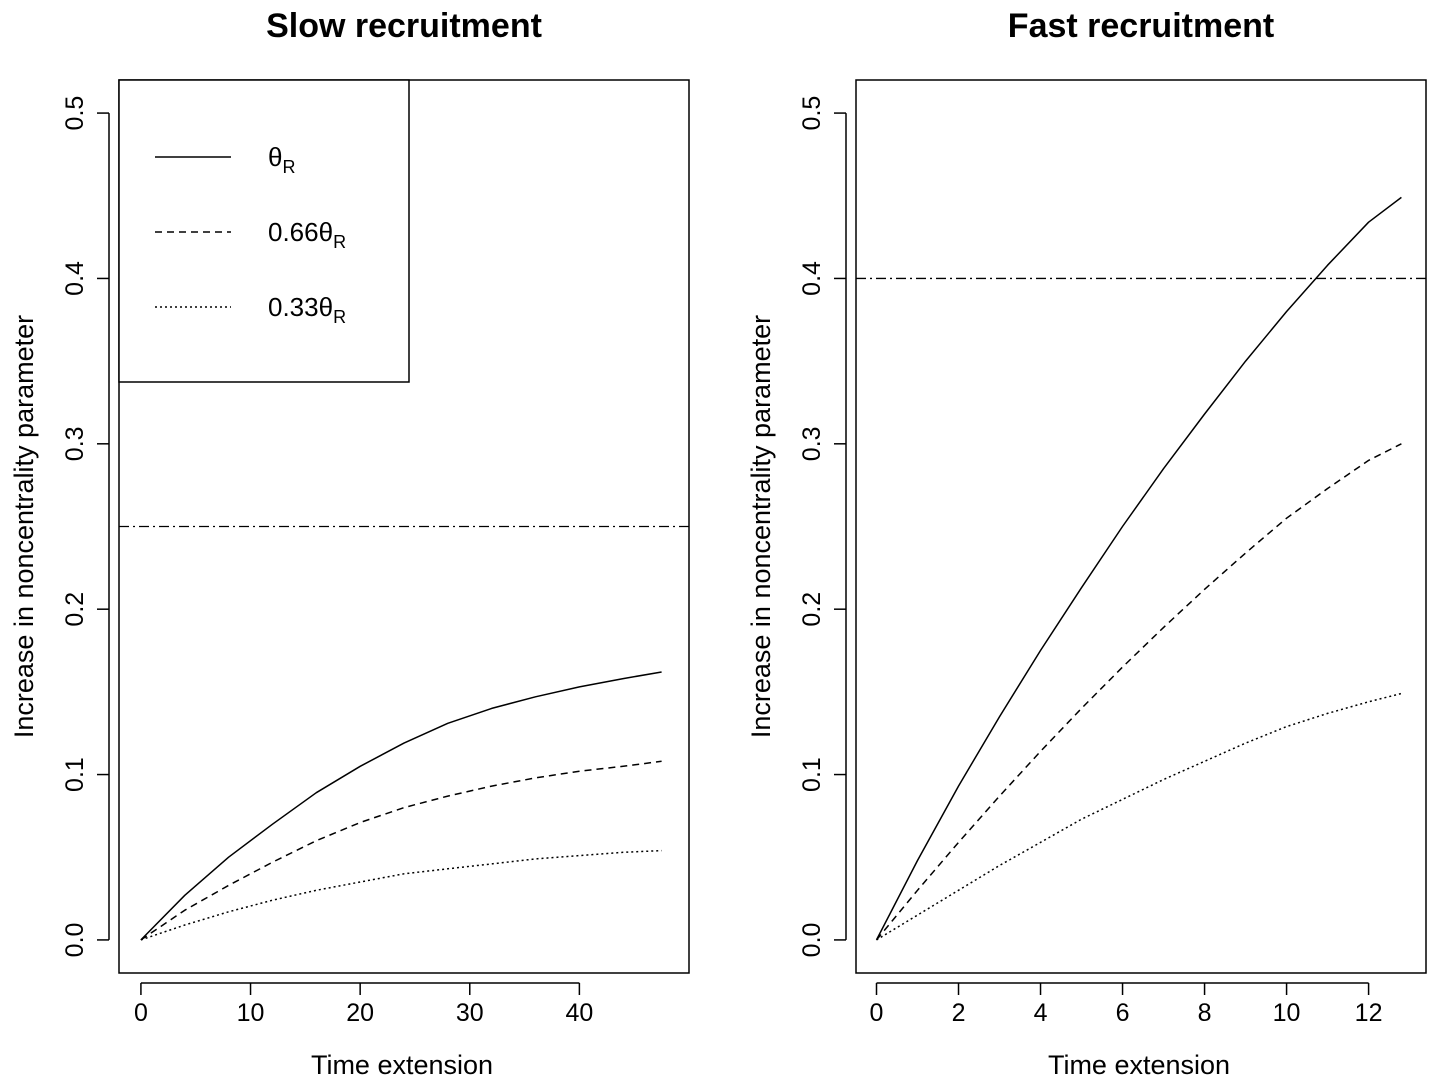  I want to click on x-tick-label: 4, so click(1041, 1013).